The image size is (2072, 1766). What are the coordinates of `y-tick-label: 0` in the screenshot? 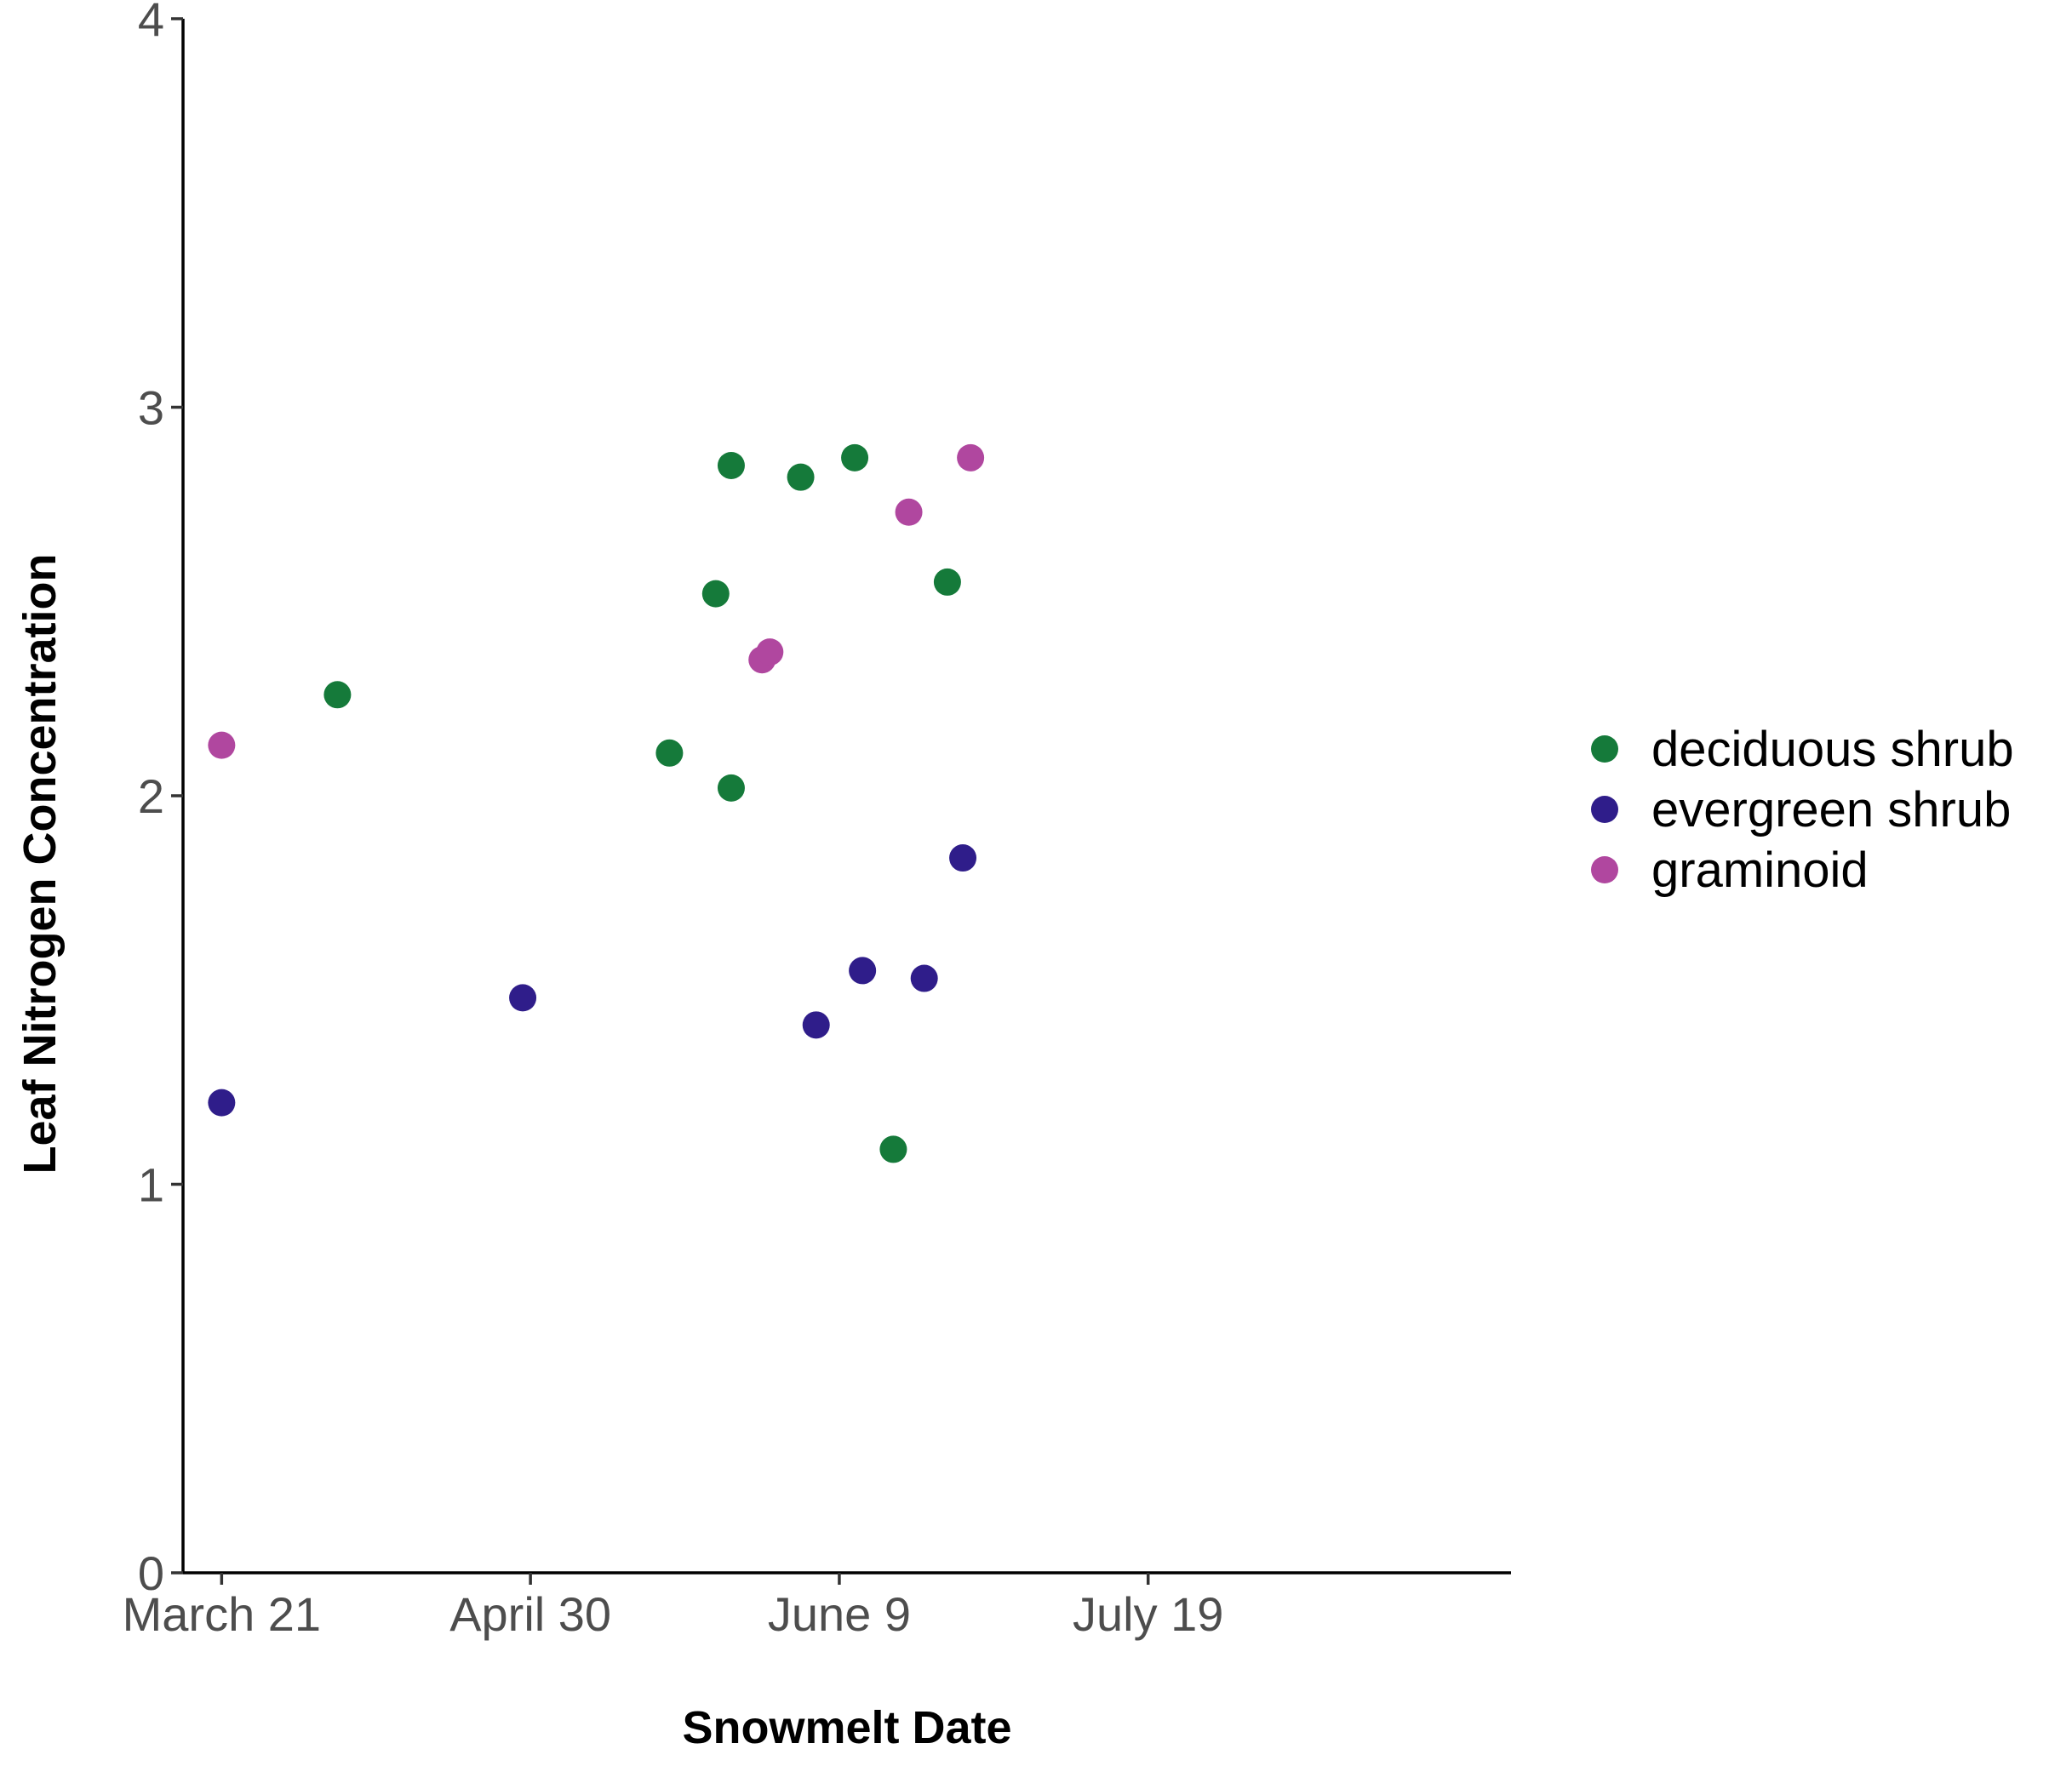 It's located at (151, 1573).